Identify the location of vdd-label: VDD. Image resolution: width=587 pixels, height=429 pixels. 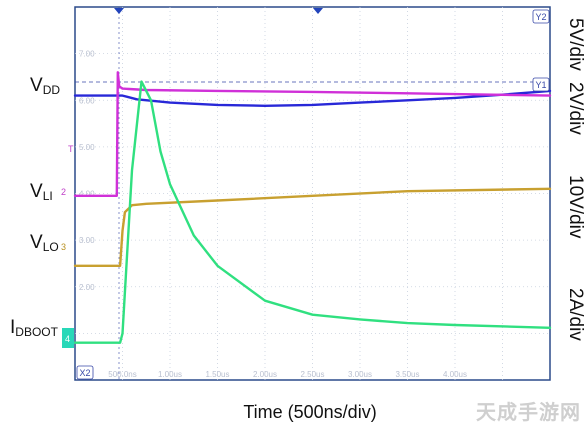
(45, 86).